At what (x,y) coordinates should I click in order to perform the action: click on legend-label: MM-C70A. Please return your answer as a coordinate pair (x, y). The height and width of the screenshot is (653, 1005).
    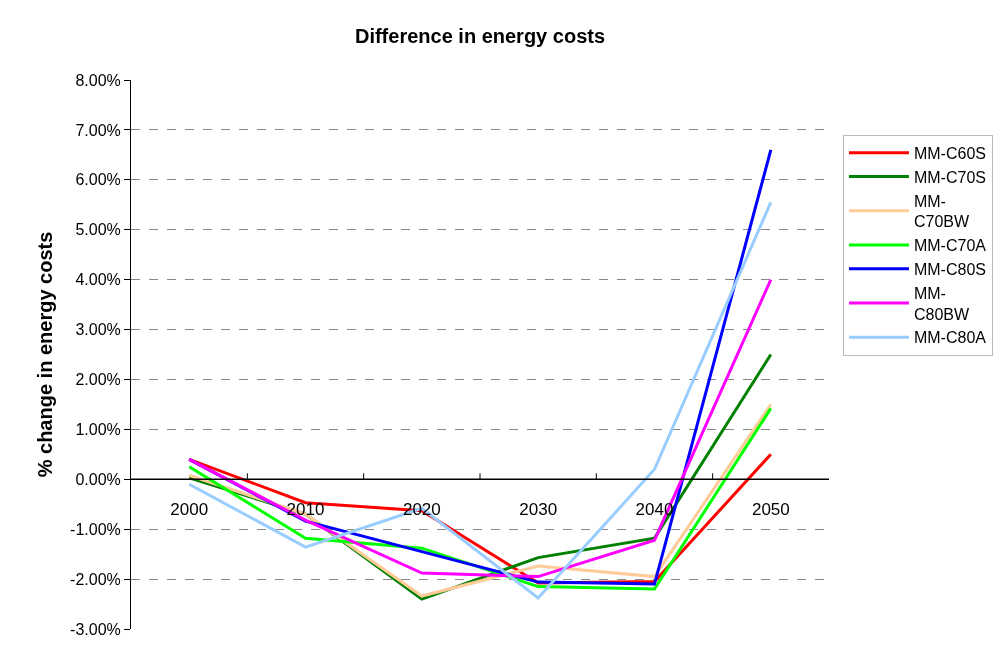
    Looking at the image, I should click on (950, 246).